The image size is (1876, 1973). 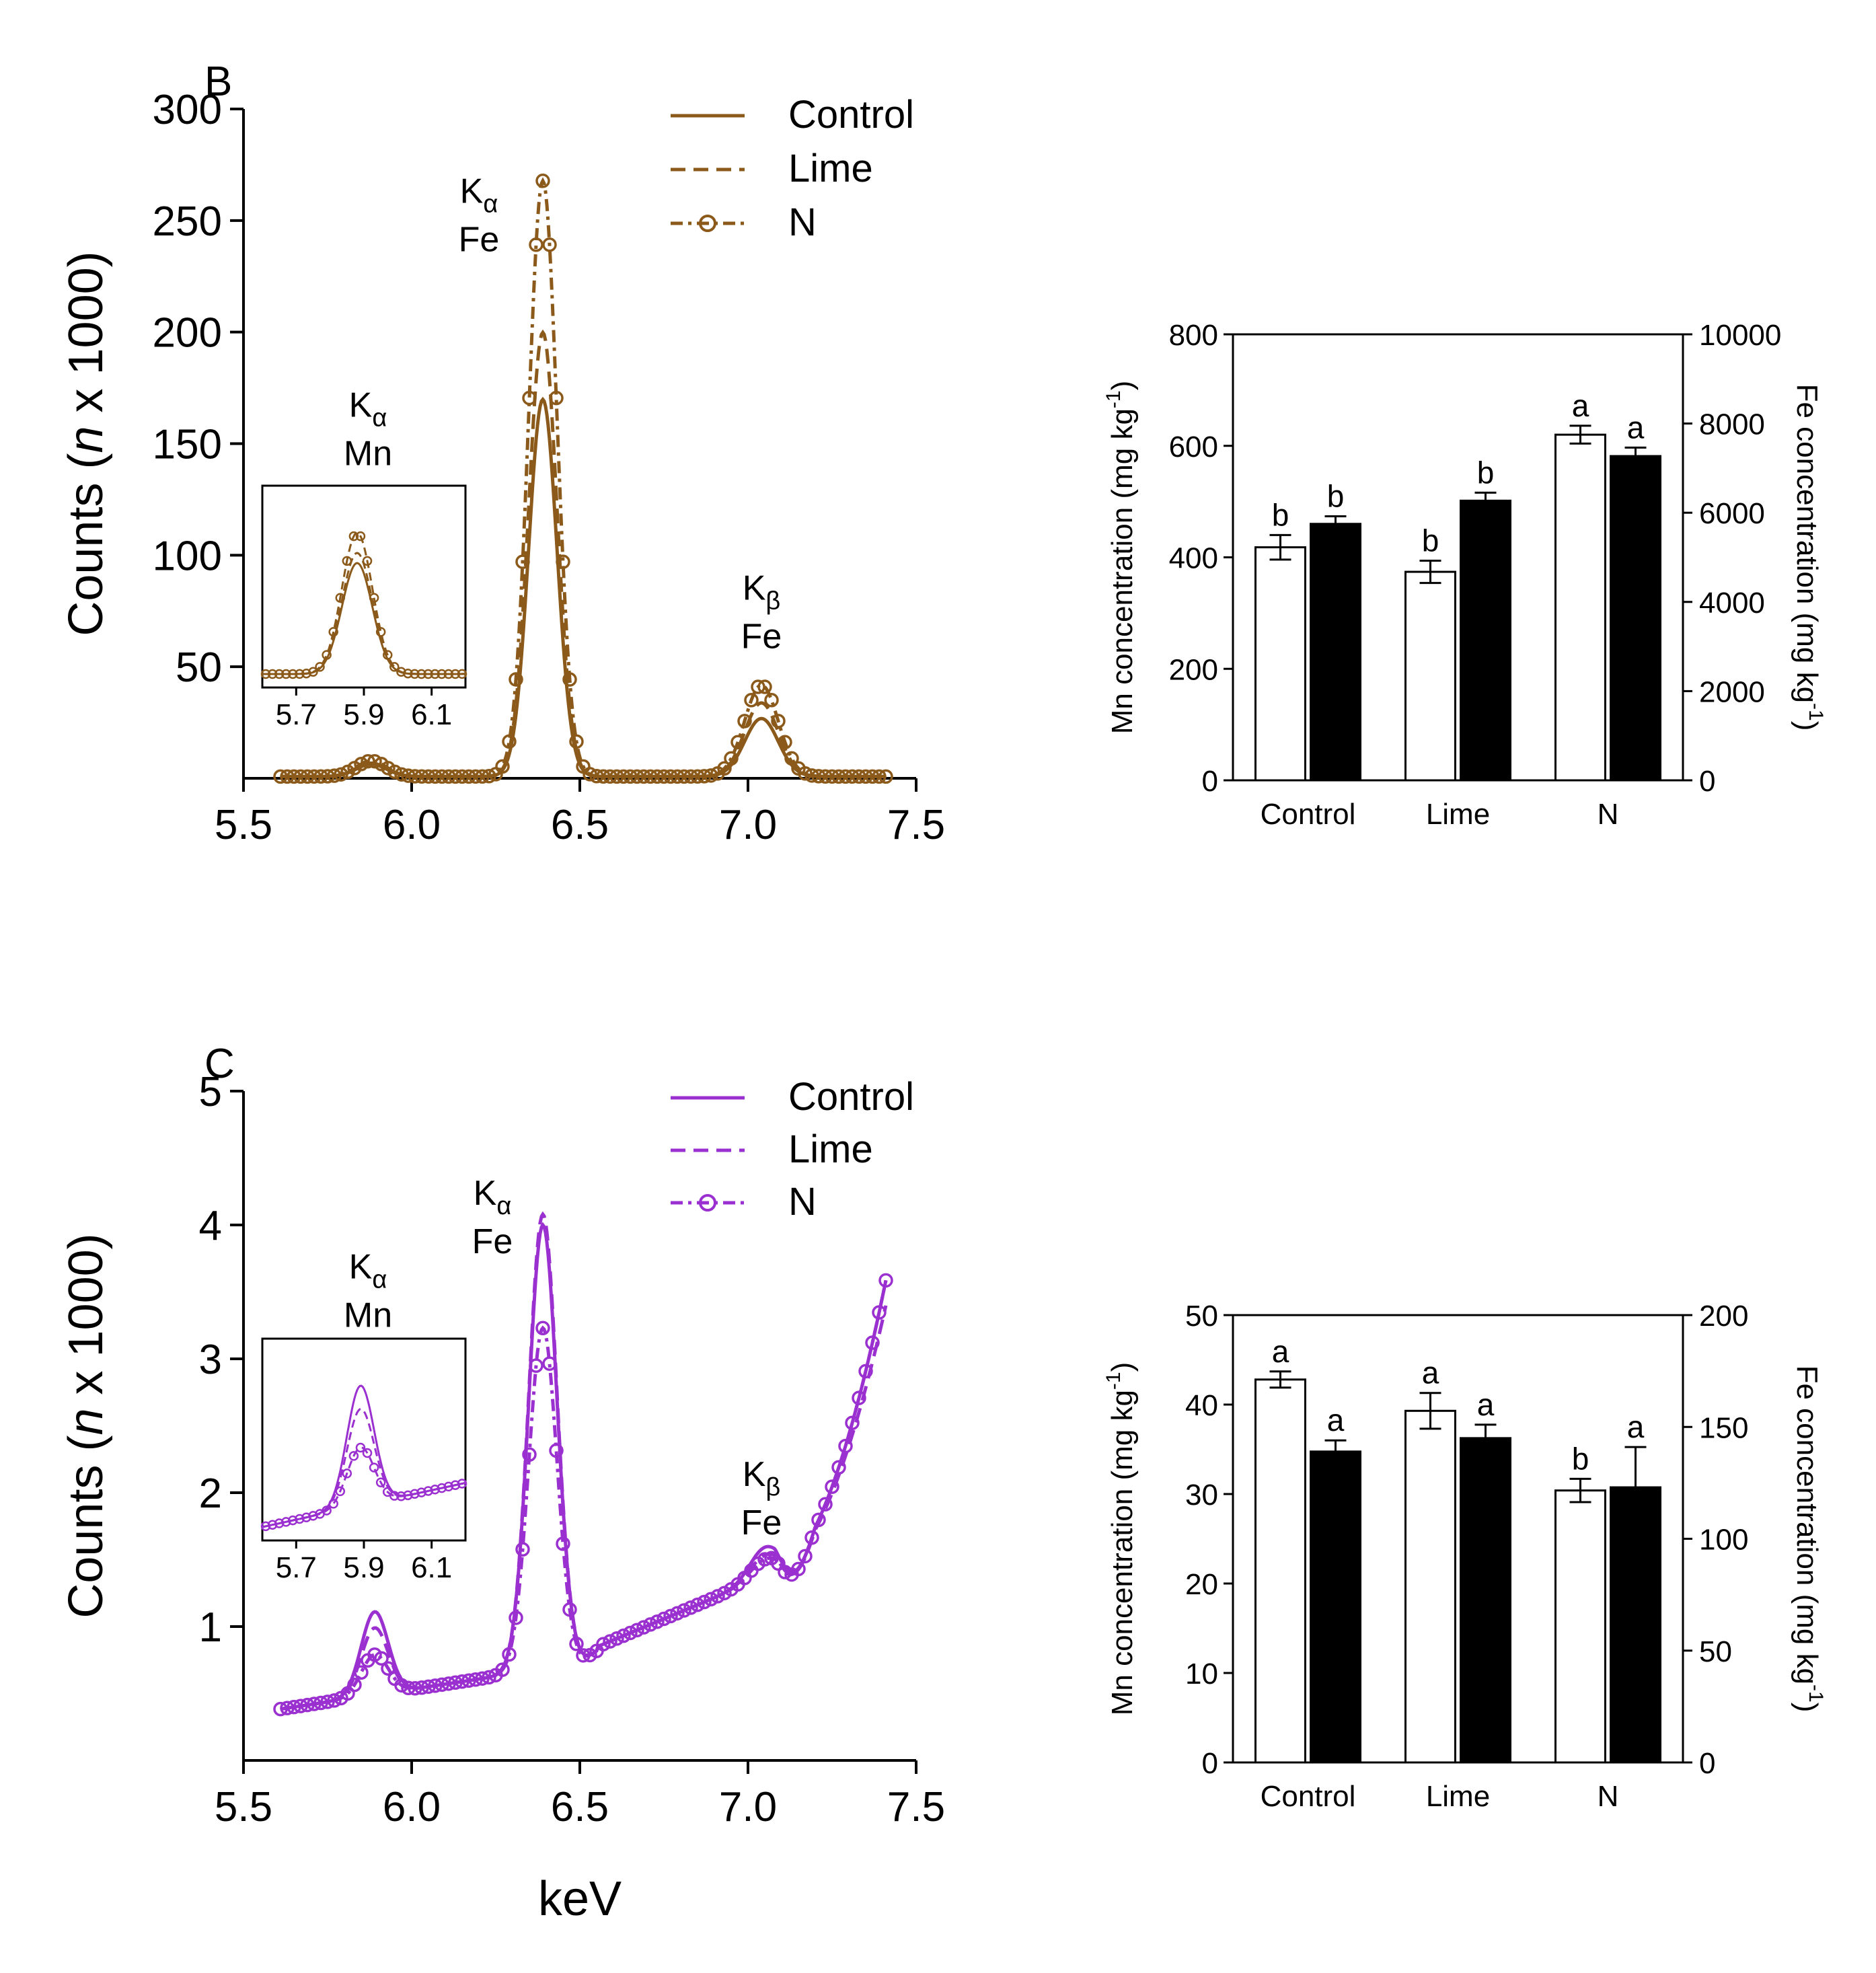 I want to click on x-tick-label: 6.5, so click(x=580, y=825).